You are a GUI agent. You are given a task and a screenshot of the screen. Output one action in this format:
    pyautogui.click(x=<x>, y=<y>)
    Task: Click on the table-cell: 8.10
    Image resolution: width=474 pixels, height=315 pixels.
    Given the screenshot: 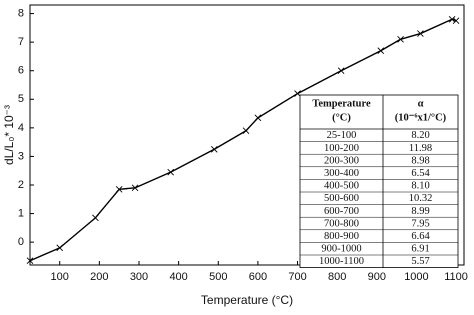 What is the action you would take?
    pyautogui.click(x=420, y=186)
    